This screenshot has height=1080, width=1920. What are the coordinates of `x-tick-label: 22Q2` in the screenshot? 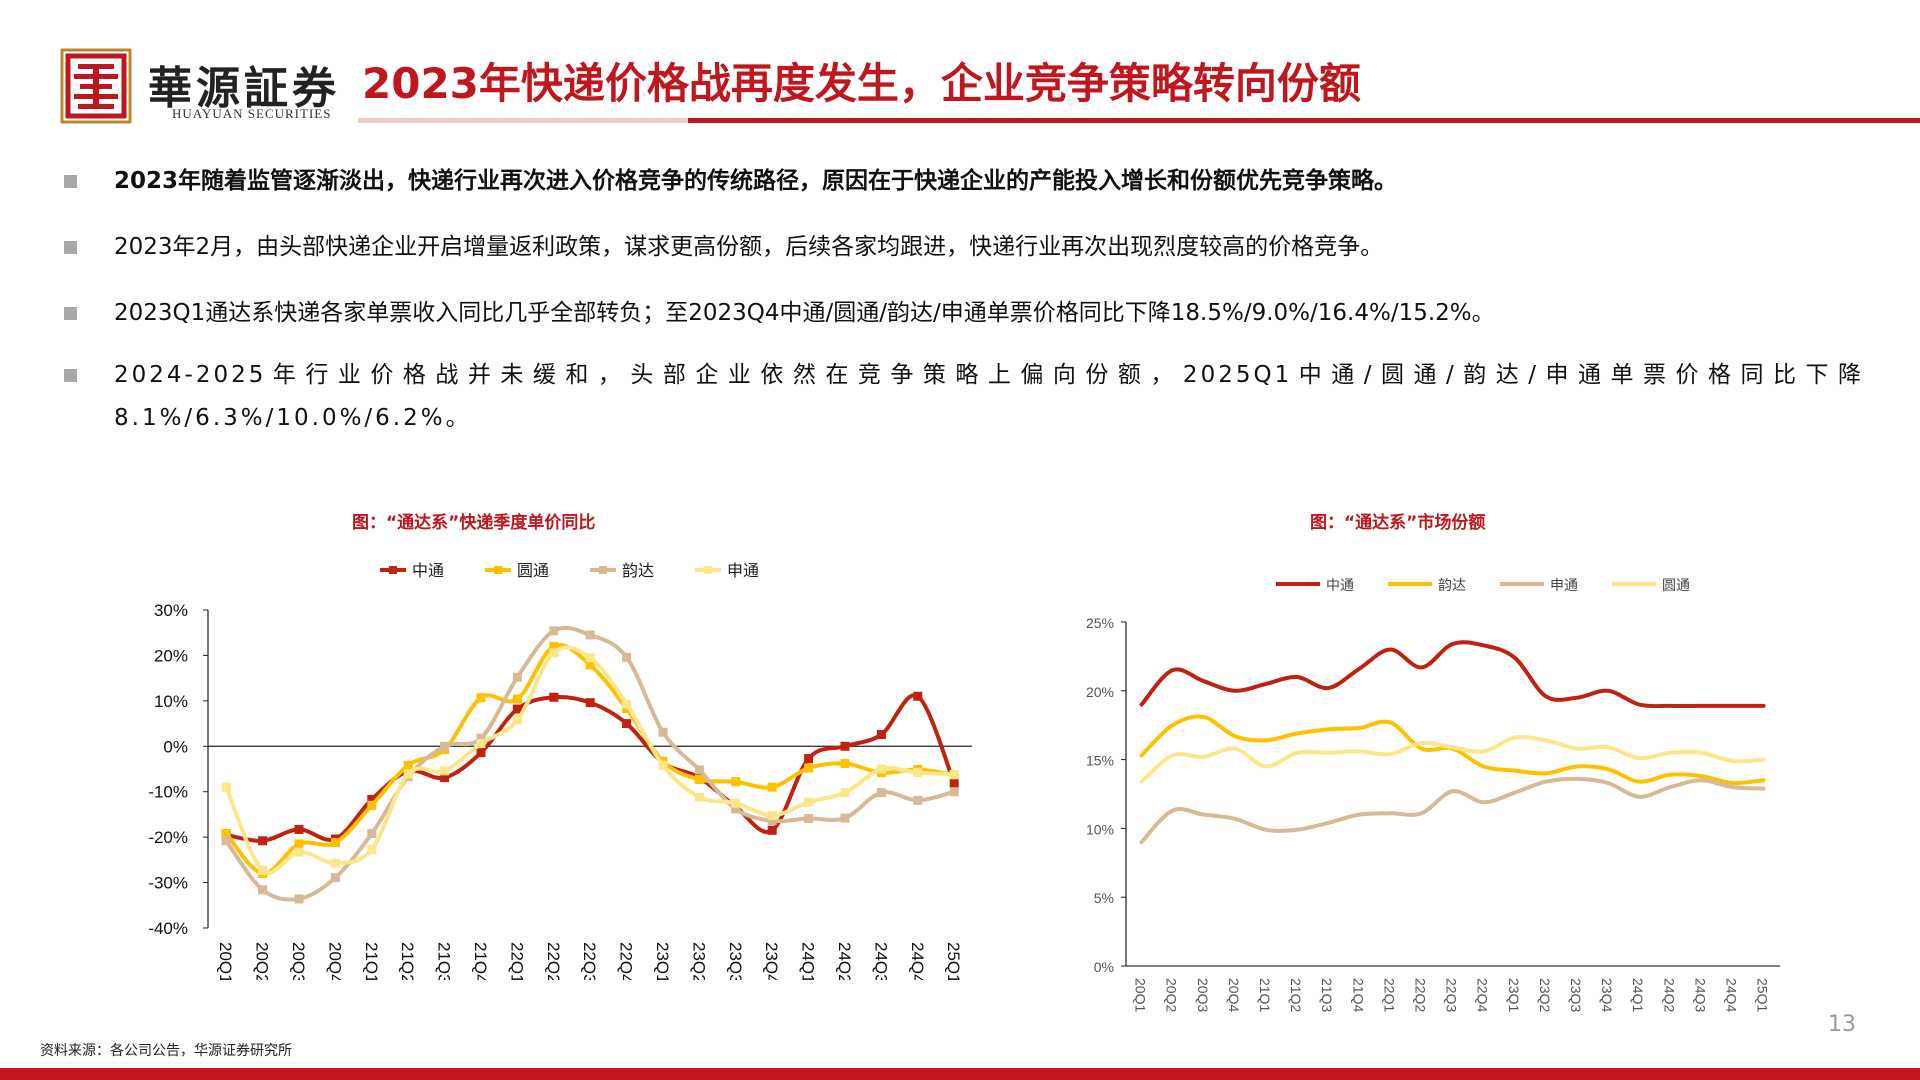 It's located at (553, 961).